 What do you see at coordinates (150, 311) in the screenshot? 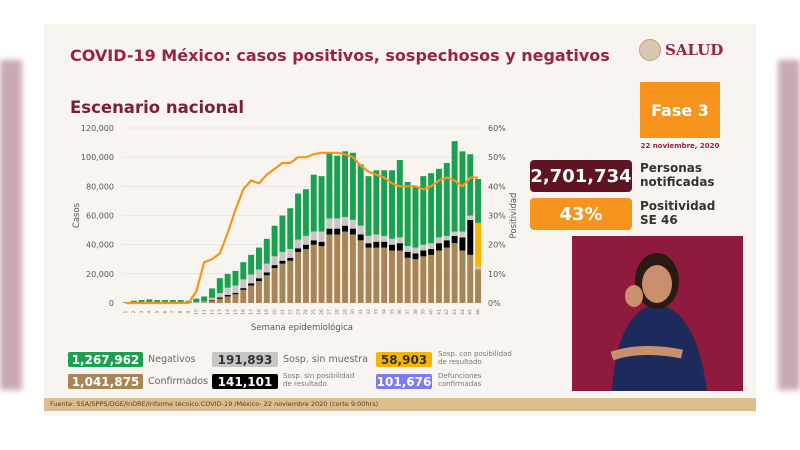
I see `x-tick-label: 4` at bounding box center [150, 311].